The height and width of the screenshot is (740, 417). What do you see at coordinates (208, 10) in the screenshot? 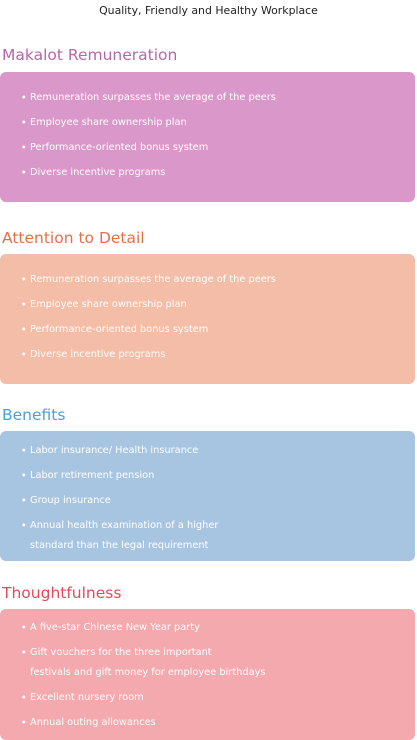
I see `page-title: Quality, Friendly and Healthy Workplace` at bounding box center [208, 10].